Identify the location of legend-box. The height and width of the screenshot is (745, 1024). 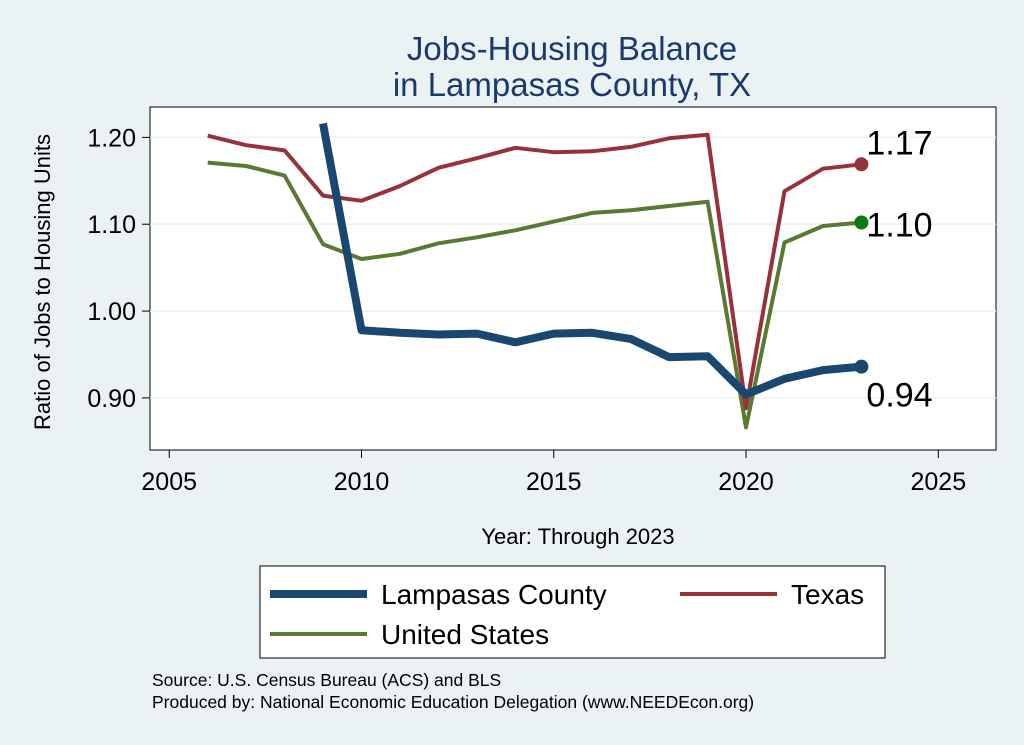
(572, 612).